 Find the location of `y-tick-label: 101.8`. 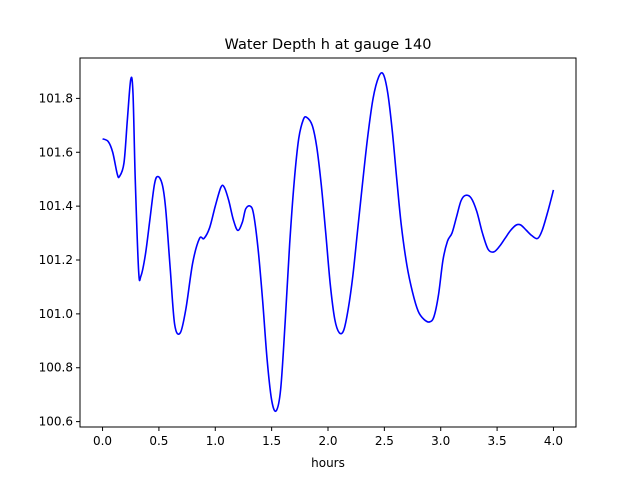

y-tick-label: 101.8 is located at coordinates (56, 98).